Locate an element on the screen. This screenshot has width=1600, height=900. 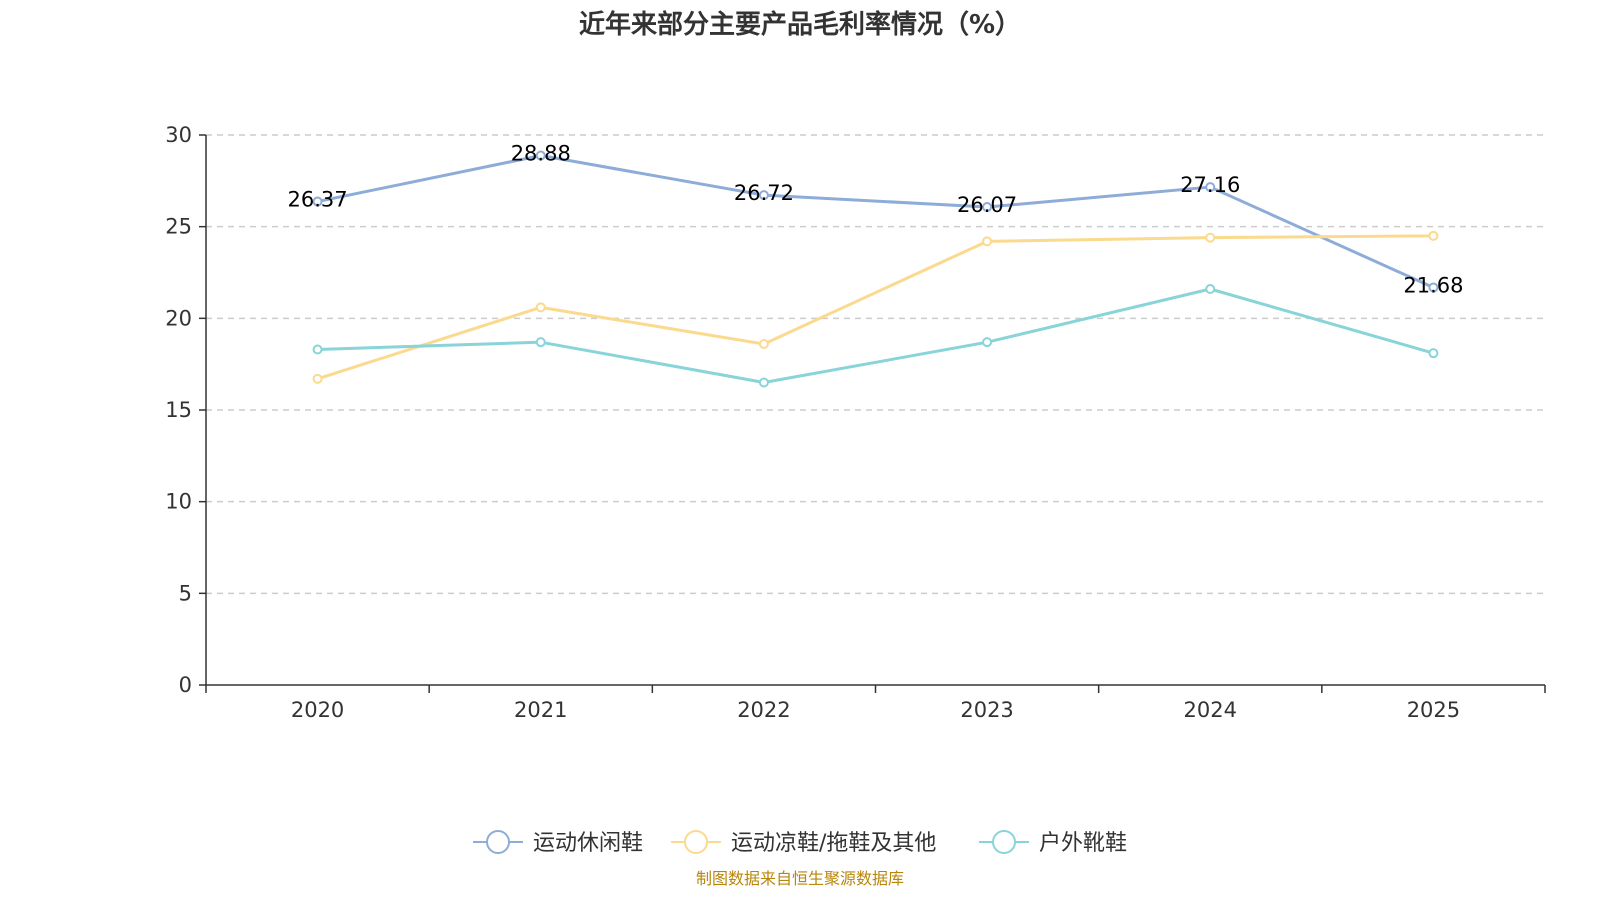
x-tick-label: 2022 is located at coordinates (763, 710).